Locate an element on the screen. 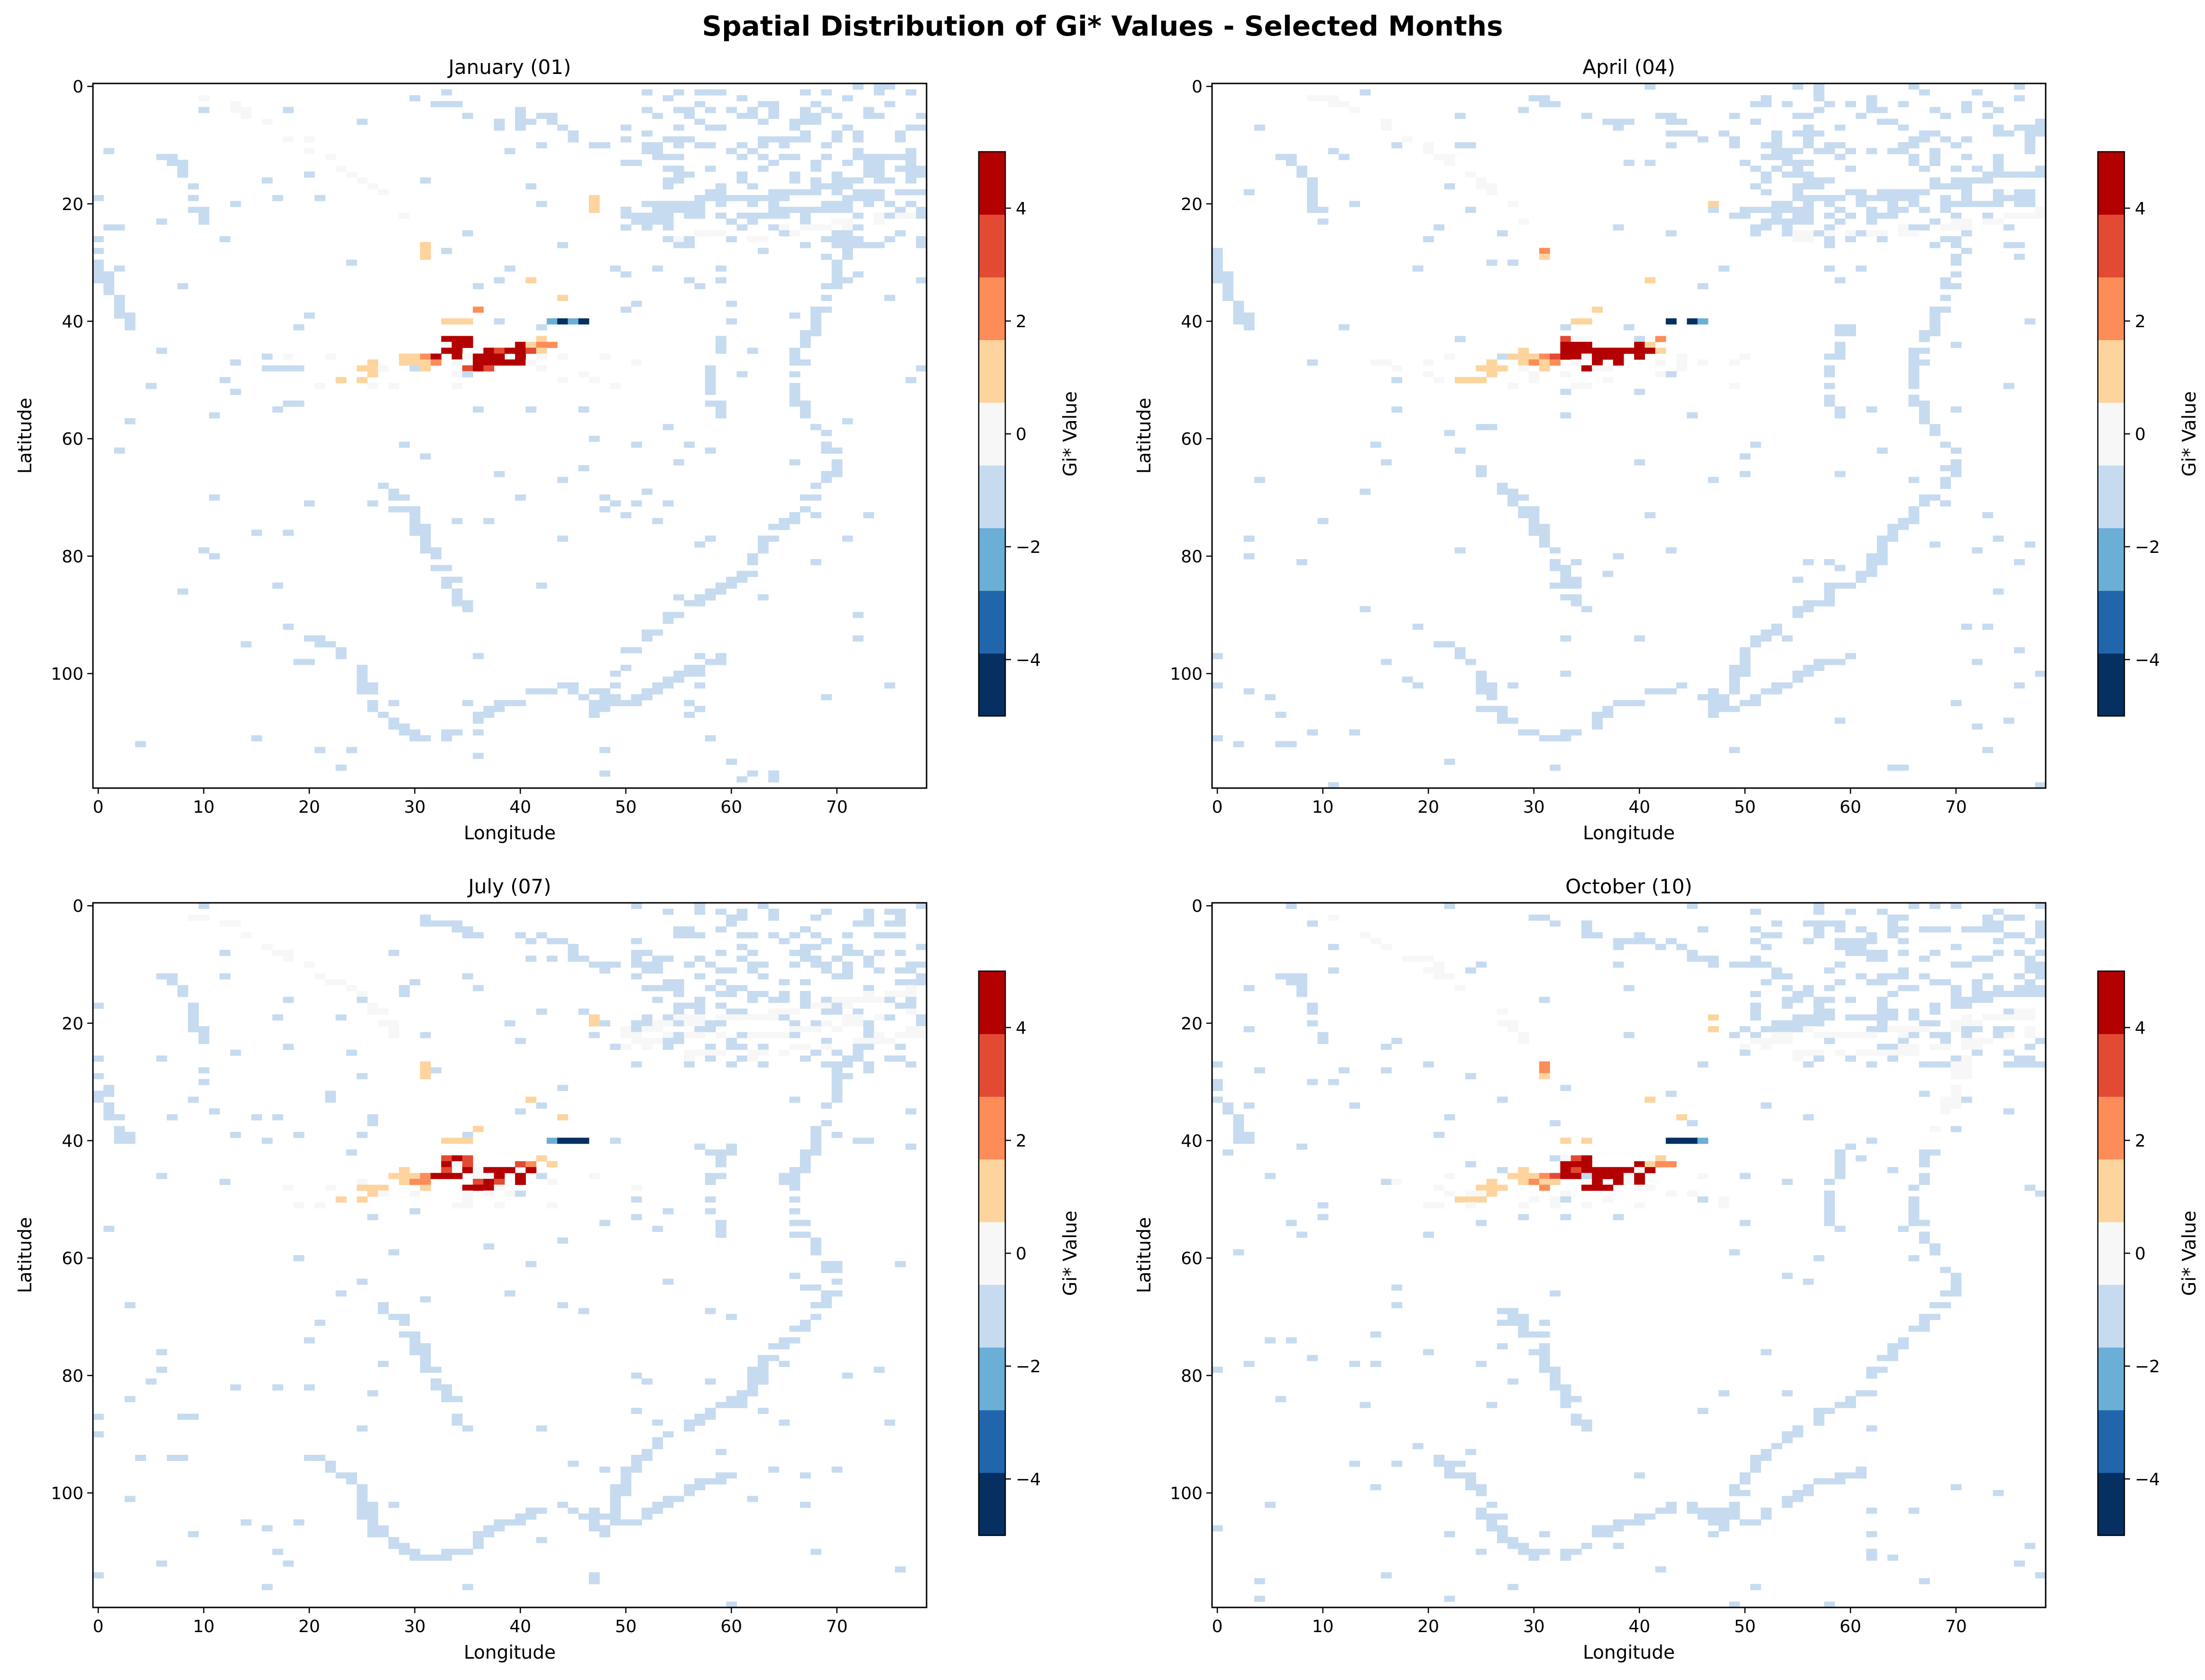 This screenshot has height=1680, width=2205. colorbar-label: Gi* Value is located at coordinates (2189, 1253).